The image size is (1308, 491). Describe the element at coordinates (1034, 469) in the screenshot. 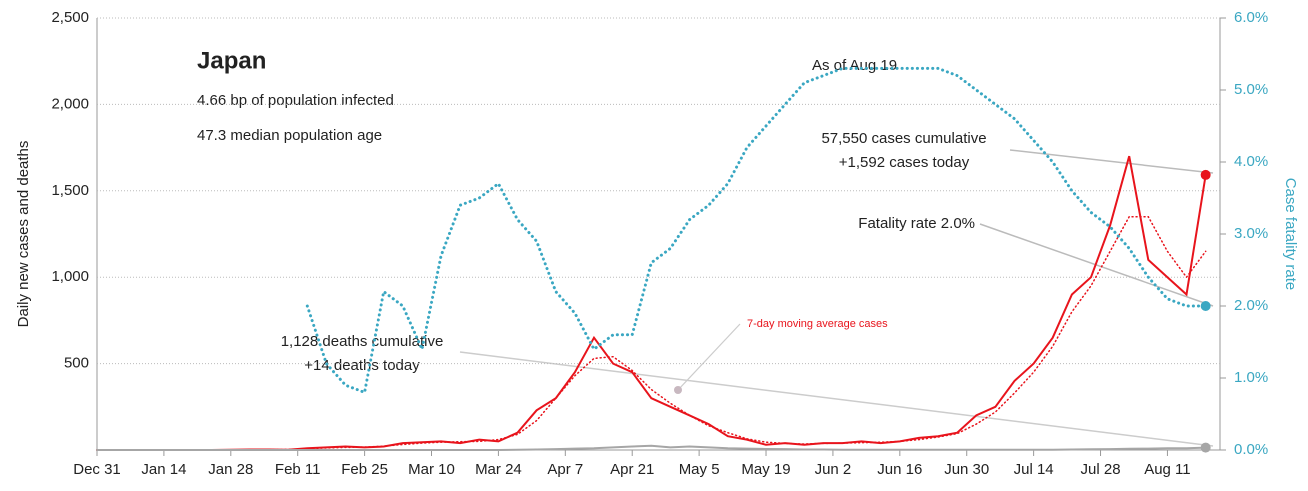

I see `x-tick-label: Jul 14` at that location.